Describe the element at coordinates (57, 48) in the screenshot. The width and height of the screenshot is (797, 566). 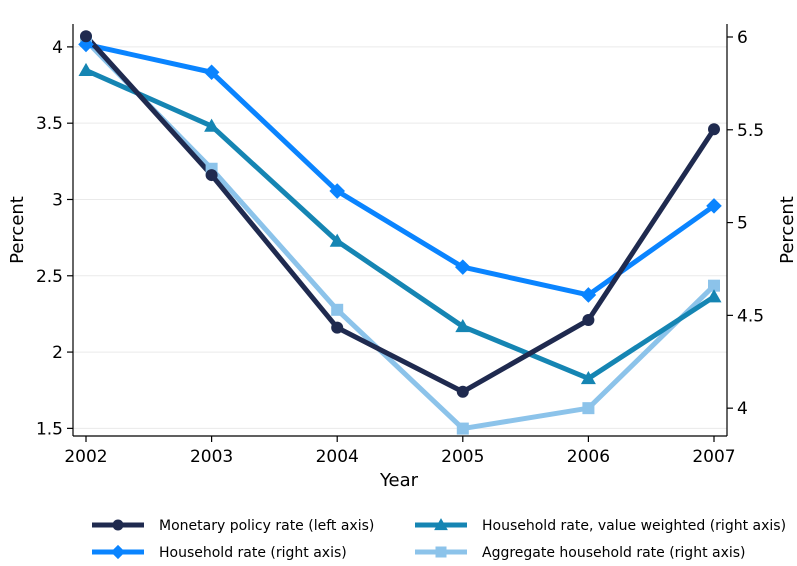
I see `left-y-tick-label: 4` at that location.